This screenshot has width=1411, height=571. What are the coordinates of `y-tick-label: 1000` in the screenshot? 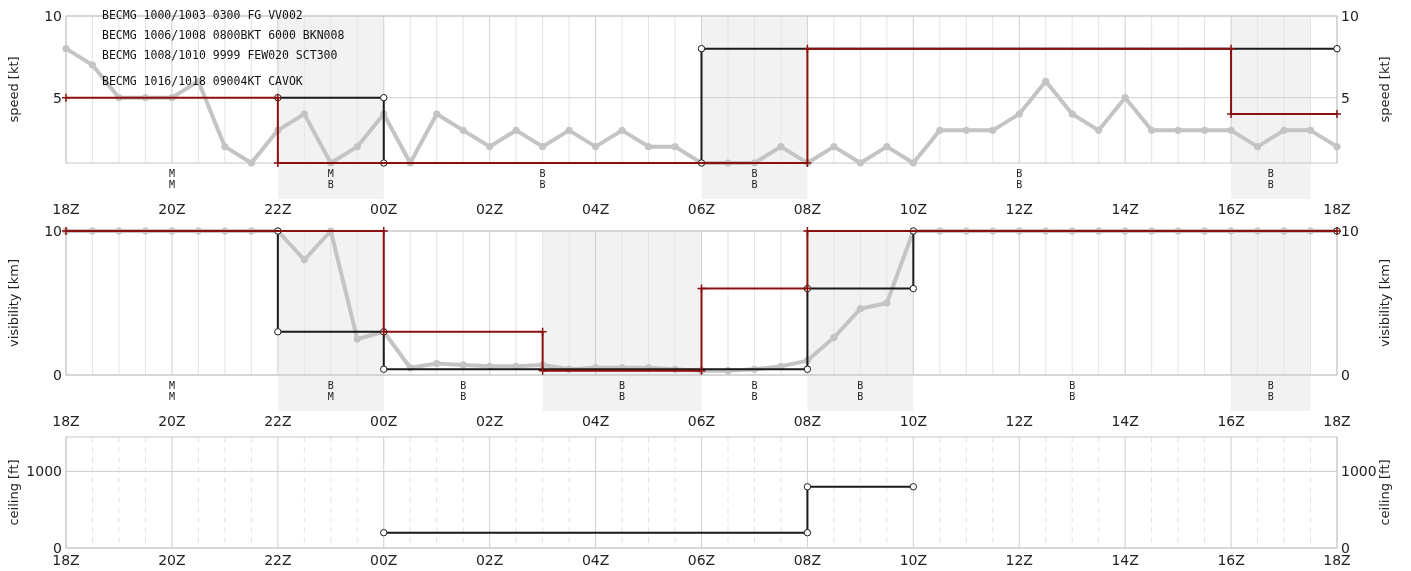 It's located at (44, 471).